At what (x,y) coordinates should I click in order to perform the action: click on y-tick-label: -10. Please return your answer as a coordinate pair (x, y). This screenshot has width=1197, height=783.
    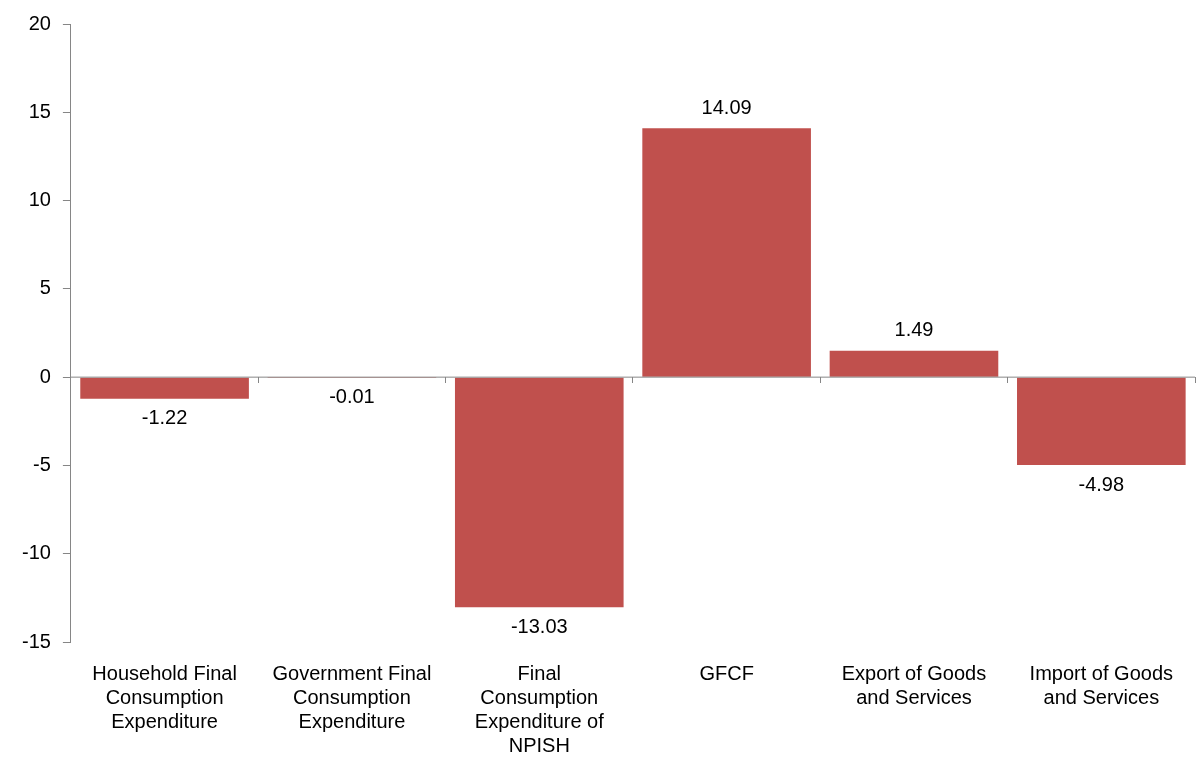
    Looking at the image, I should click on (36, 552).